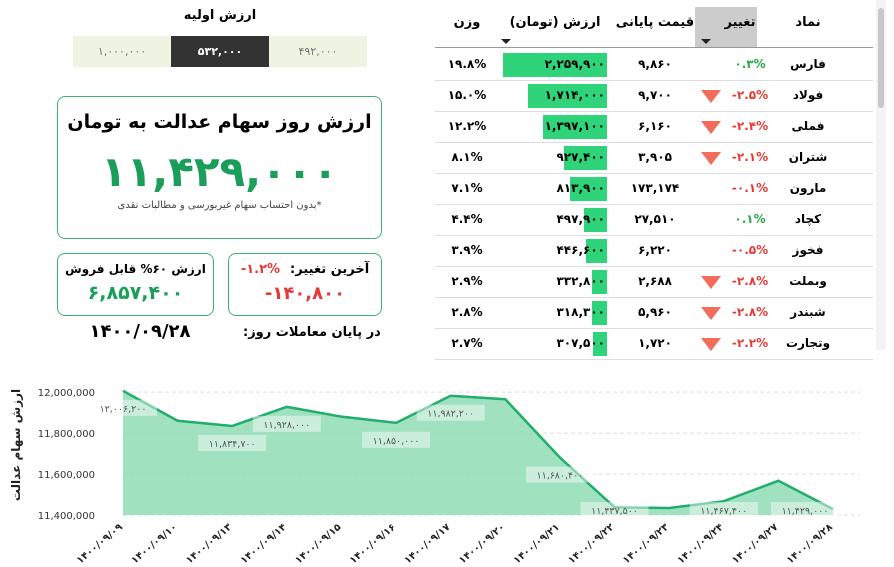 This screenshot has width=894, height=567. I want to click on scroll-thumb, so click(881, 58).